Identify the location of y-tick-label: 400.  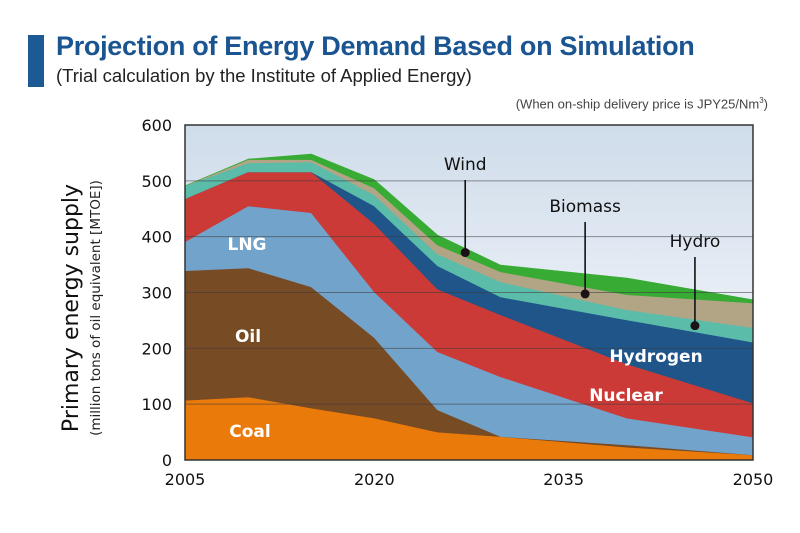
(156, 237).